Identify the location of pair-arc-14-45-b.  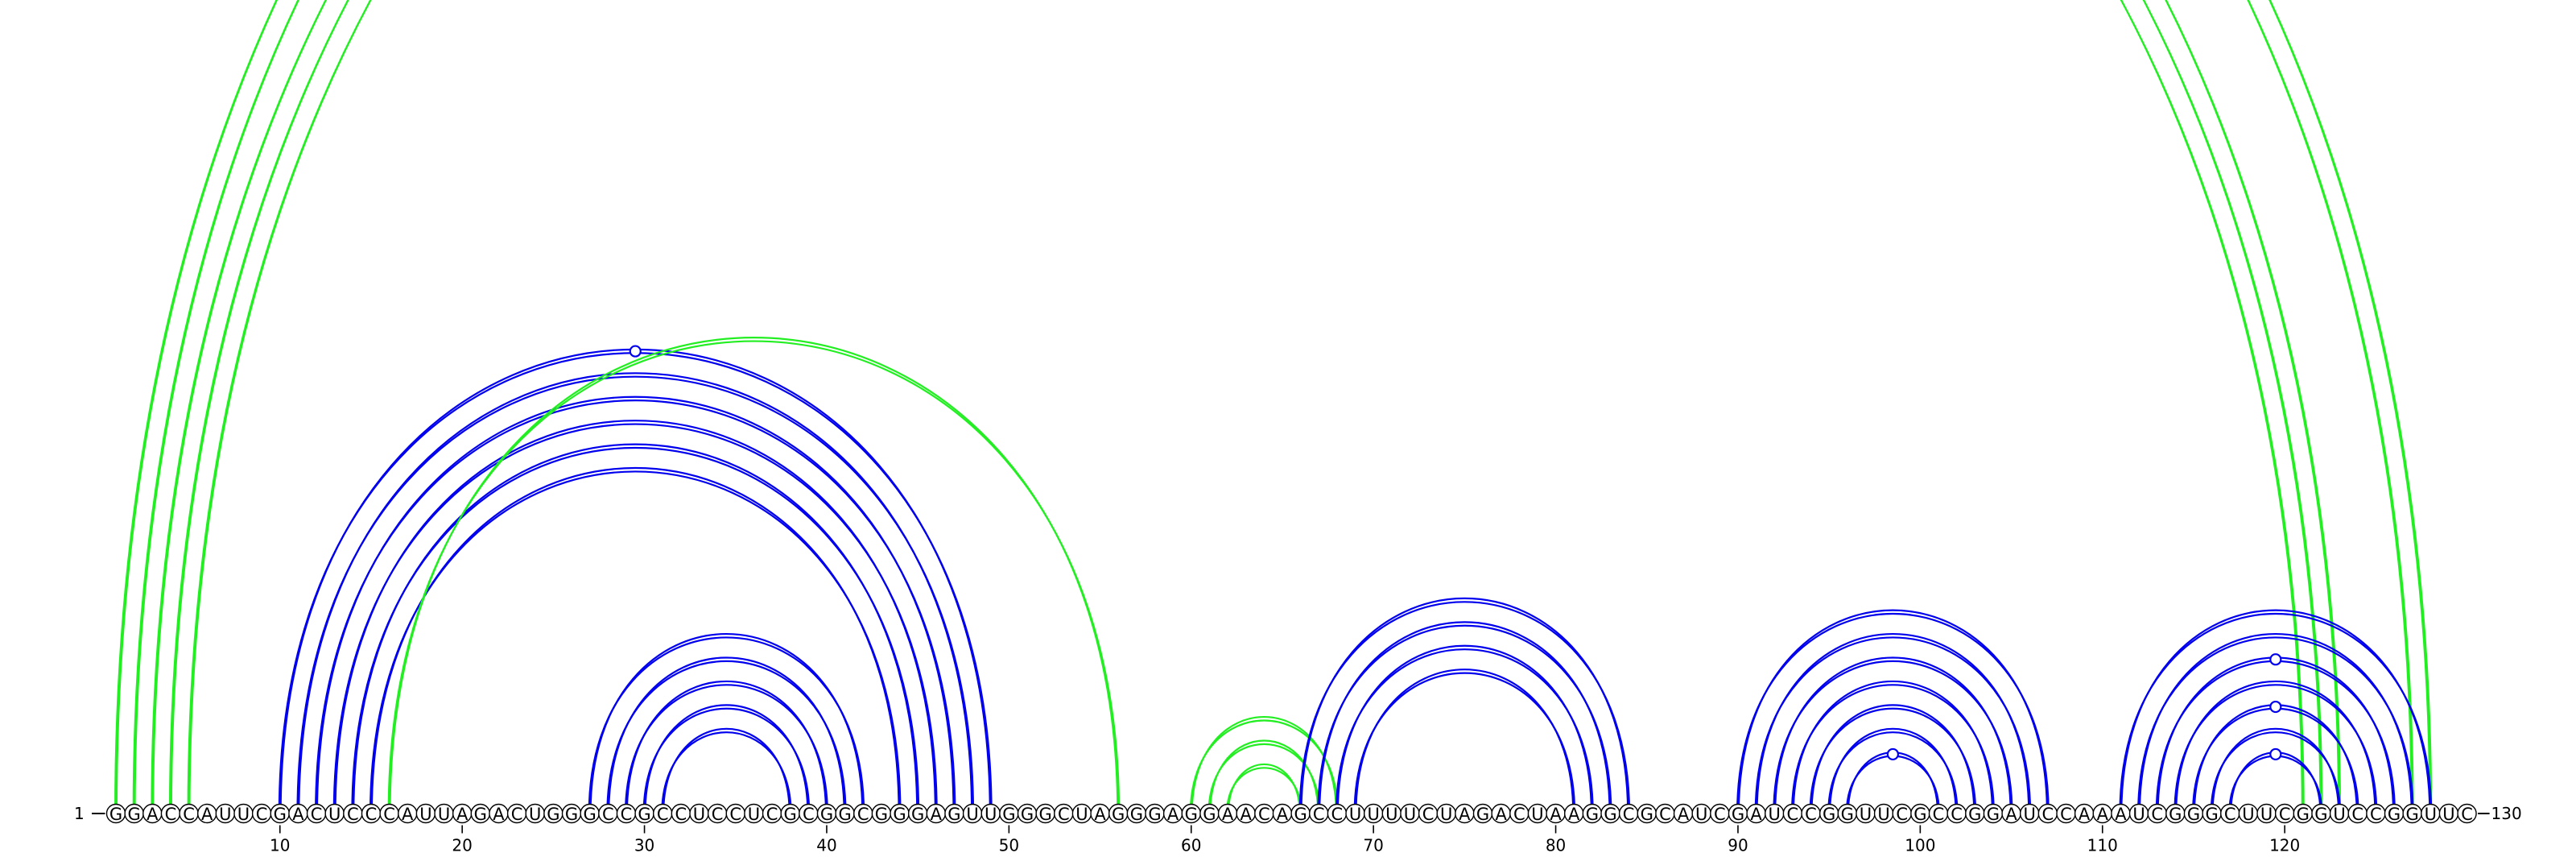
(636, 628).